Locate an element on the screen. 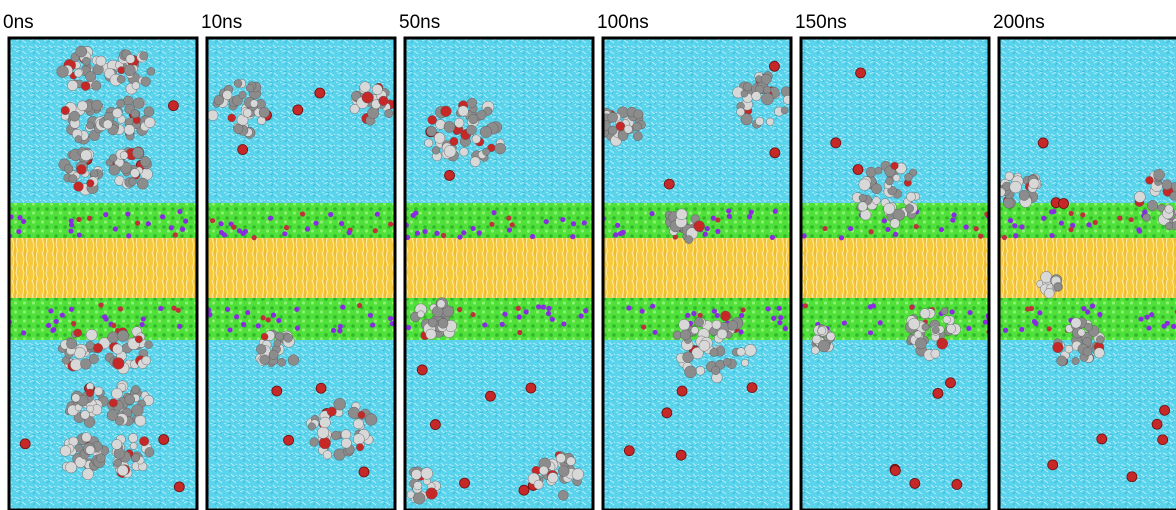 This screenshot has height=510, width=1176. panel-label: 50ns is located at coordinates (419, 22).